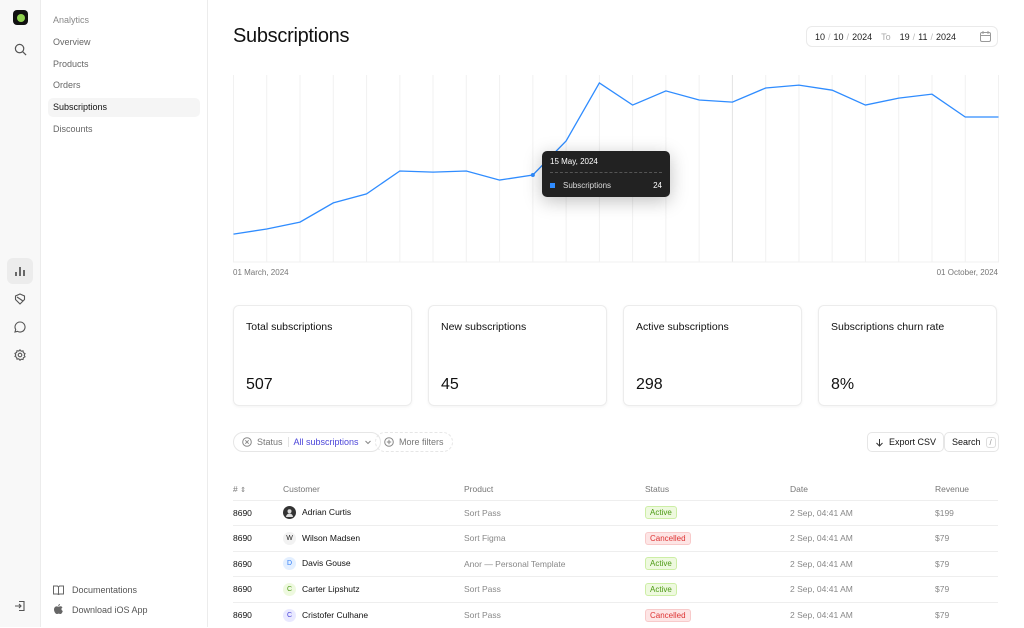 The image size is (1024, 628). I want to click on customer-cell: D Davis Gouse, so click(373, 563).